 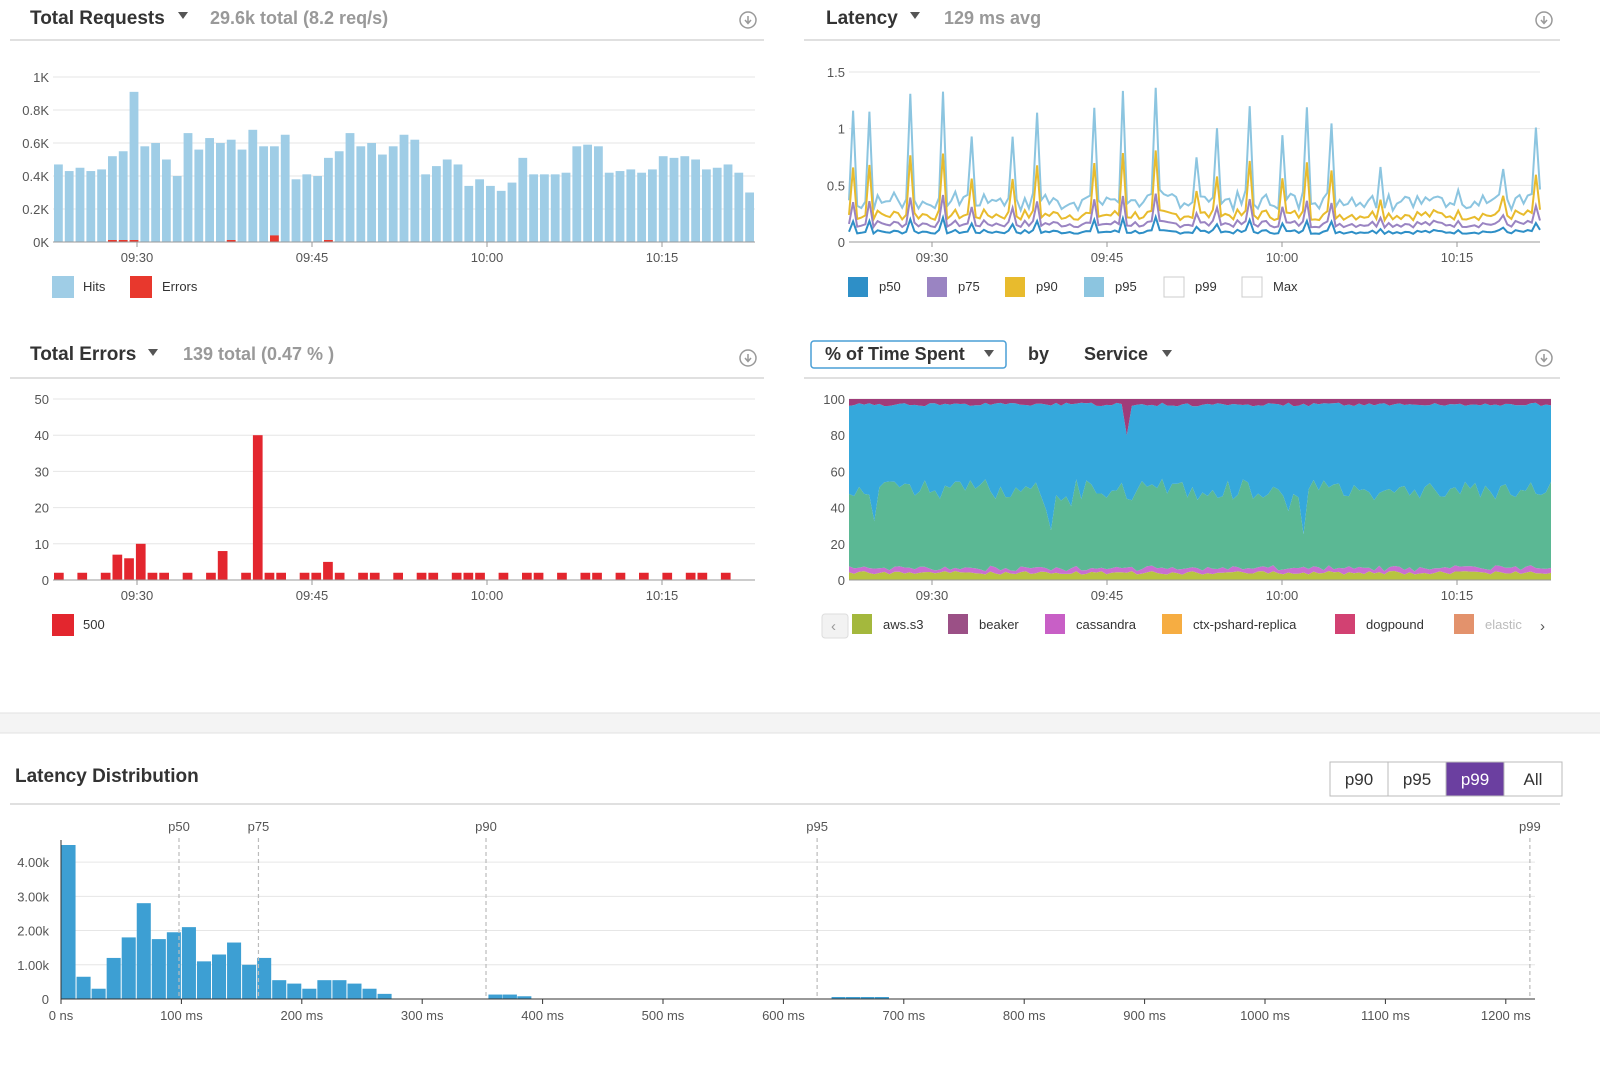 I want to click on y-tick-label: 0, so click(x=45, y=999).